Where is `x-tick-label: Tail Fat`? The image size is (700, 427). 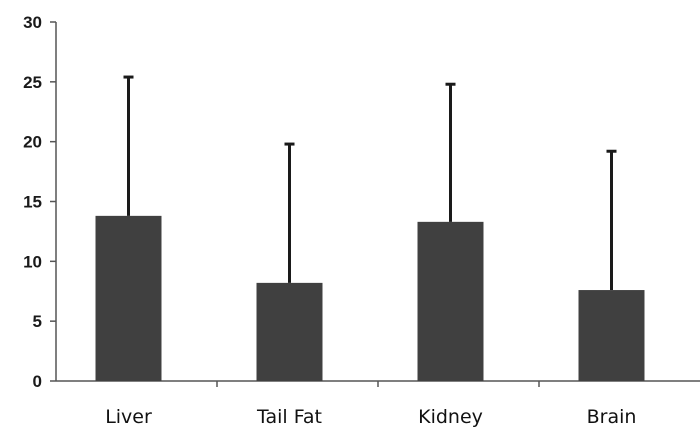
x-tick-label: Tail Fat is located at coordinates (289, 416).